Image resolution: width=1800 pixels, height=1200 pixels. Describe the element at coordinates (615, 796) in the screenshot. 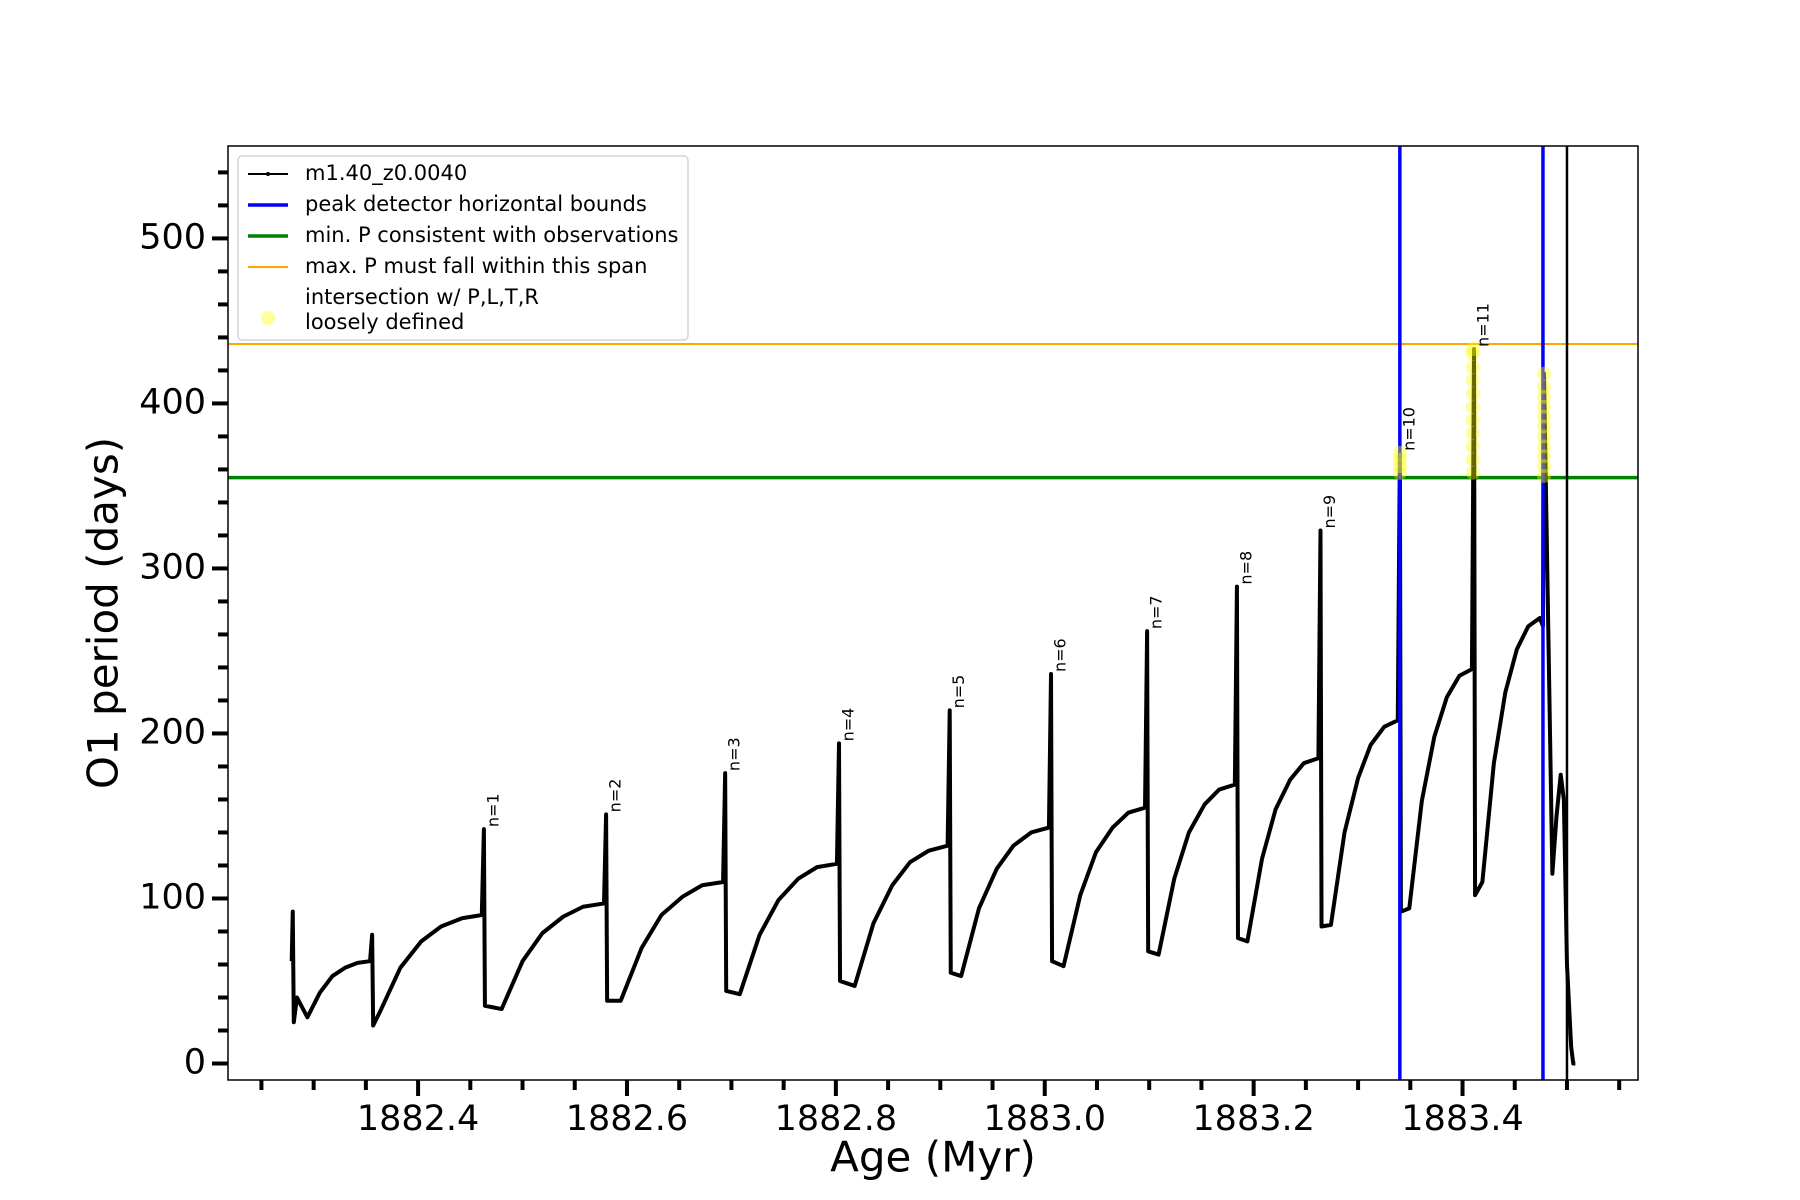

I see `annotation: n=2` at that location.